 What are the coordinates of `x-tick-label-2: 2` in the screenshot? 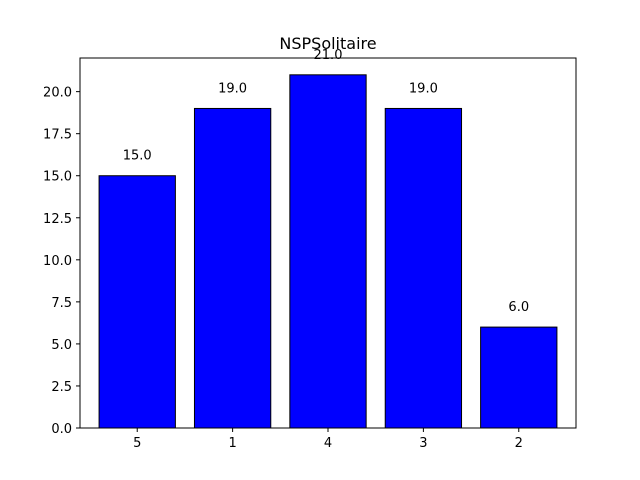 It's located at (519, 443).